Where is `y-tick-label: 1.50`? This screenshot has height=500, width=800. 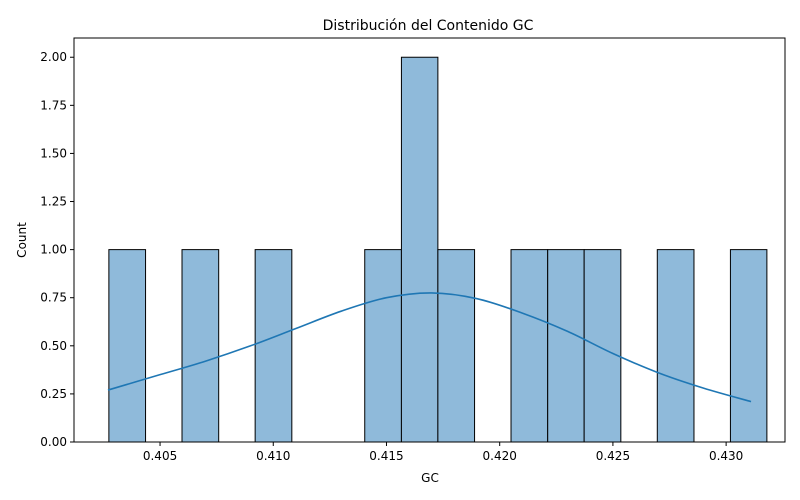 y-tick-label: 1.50 is located at coordinates (53, 153).